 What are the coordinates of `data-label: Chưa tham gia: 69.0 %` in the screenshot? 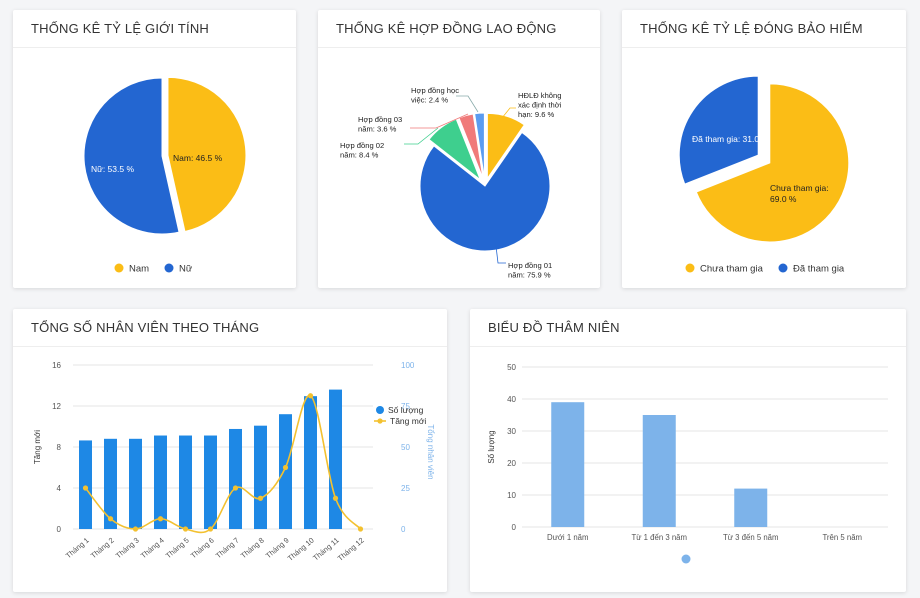 It's located at (799, 193).